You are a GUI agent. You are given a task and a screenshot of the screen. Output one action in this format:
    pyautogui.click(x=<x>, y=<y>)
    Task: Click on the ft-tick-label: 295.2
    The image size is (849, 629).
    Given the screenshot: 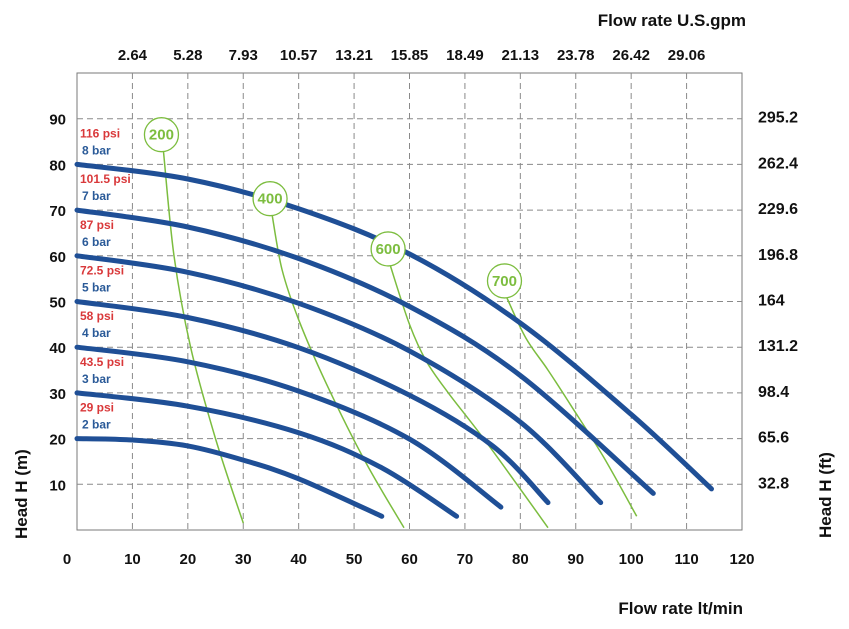 What is the action you would take?
    pyautogui.click(x=778, y=118)
    